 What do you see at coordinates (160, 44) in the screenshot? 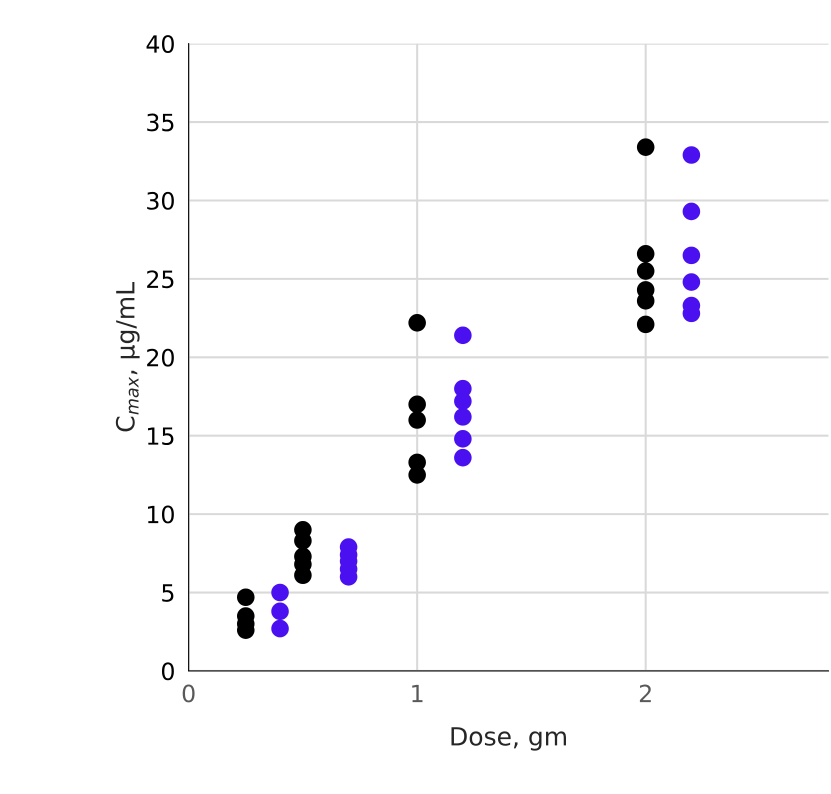
I see `y-tick-label: 40` at bounding box center [160, 44].